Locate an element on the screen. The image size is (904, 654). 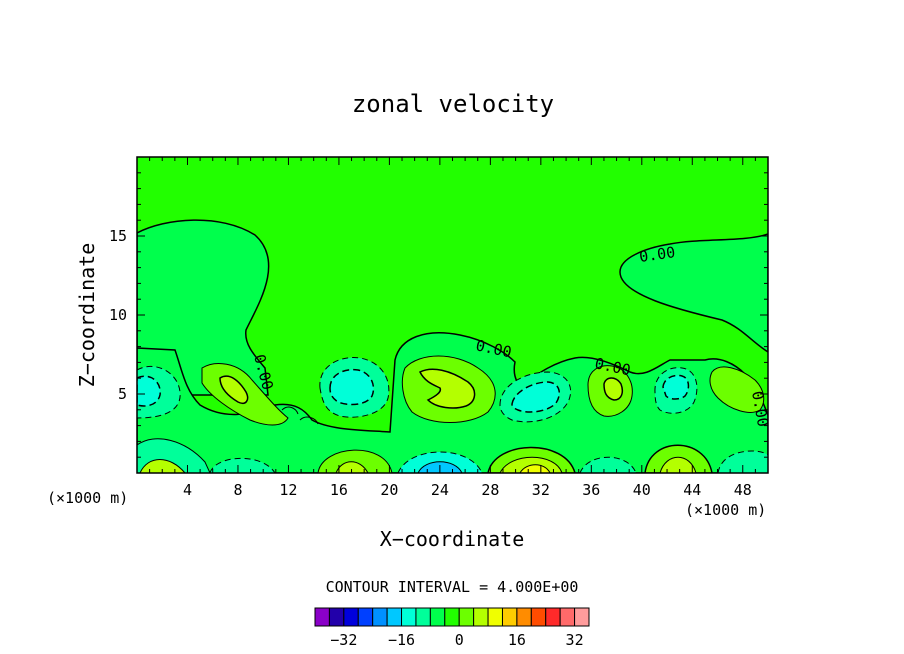
contour-fill-pos-8-core is located at coordinates (234, 389).